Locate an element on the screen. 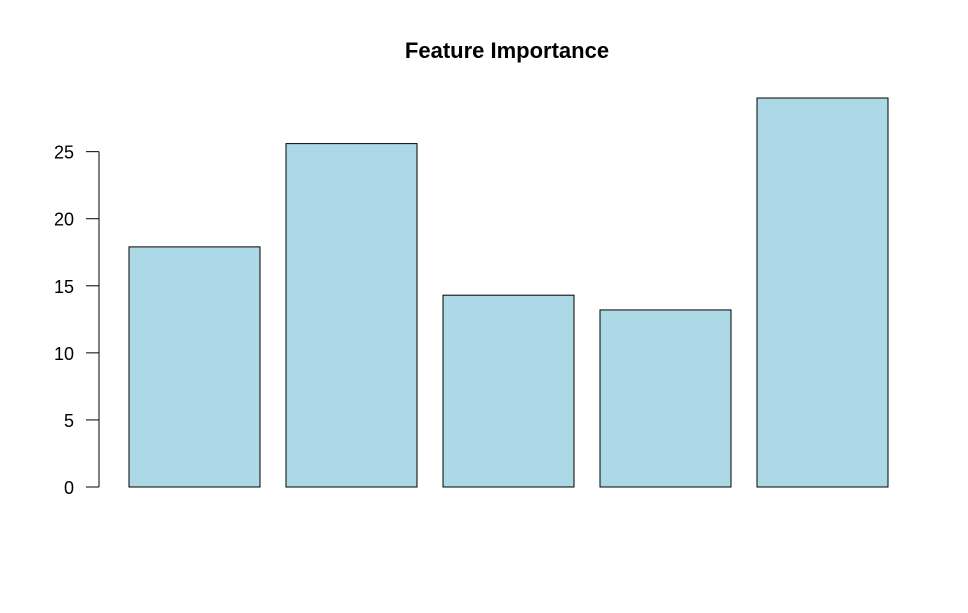  y-tick-label-25: 25 is located at coordinates (64, 153).